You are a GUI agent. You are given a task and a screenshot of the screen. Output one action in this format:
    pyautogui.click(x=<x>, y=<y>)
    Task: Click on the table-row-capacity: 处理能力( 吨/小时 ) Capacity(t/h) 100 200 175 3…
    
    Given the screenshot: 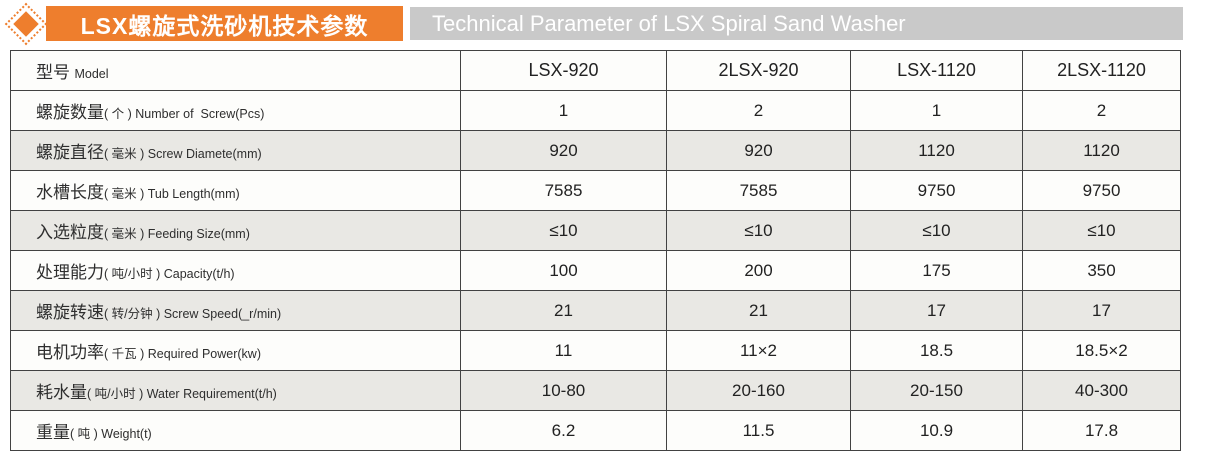 What is the action you would take?
    pyautogui.click(x=595, y=270)
    